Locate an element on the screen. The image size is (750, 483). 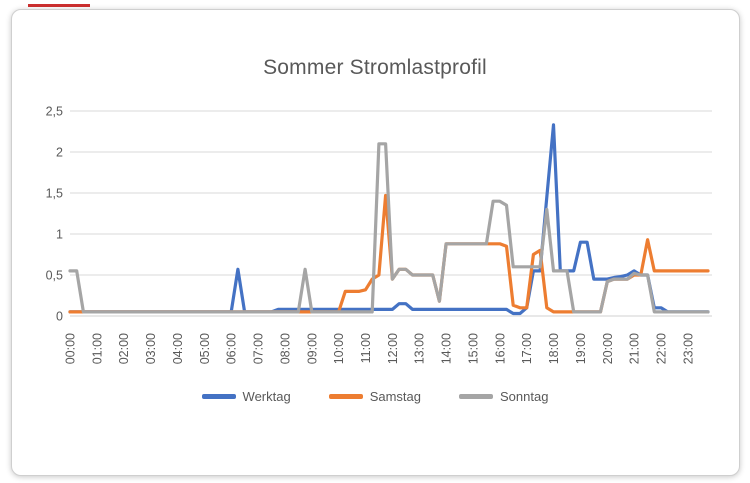
x-tick-label: 14:00 is located at coordinates (447, 348).